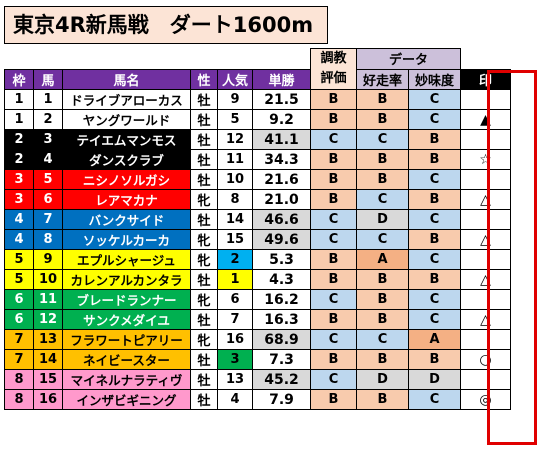  Describe the element at coordinates (126, 359) in the screenshot. I see `horse-name: ネイビースター` at that location.